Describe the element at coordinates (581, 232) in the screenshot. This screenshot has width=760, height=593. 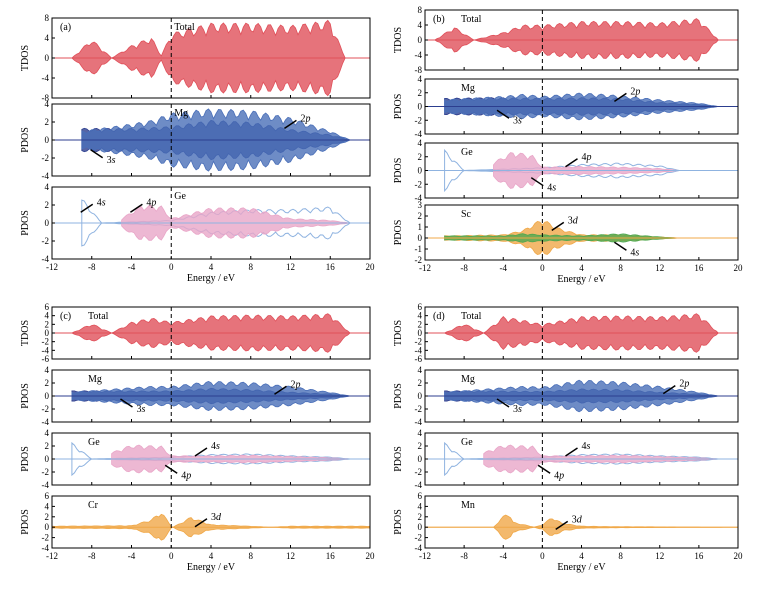
I see `plot-frame` at that location.